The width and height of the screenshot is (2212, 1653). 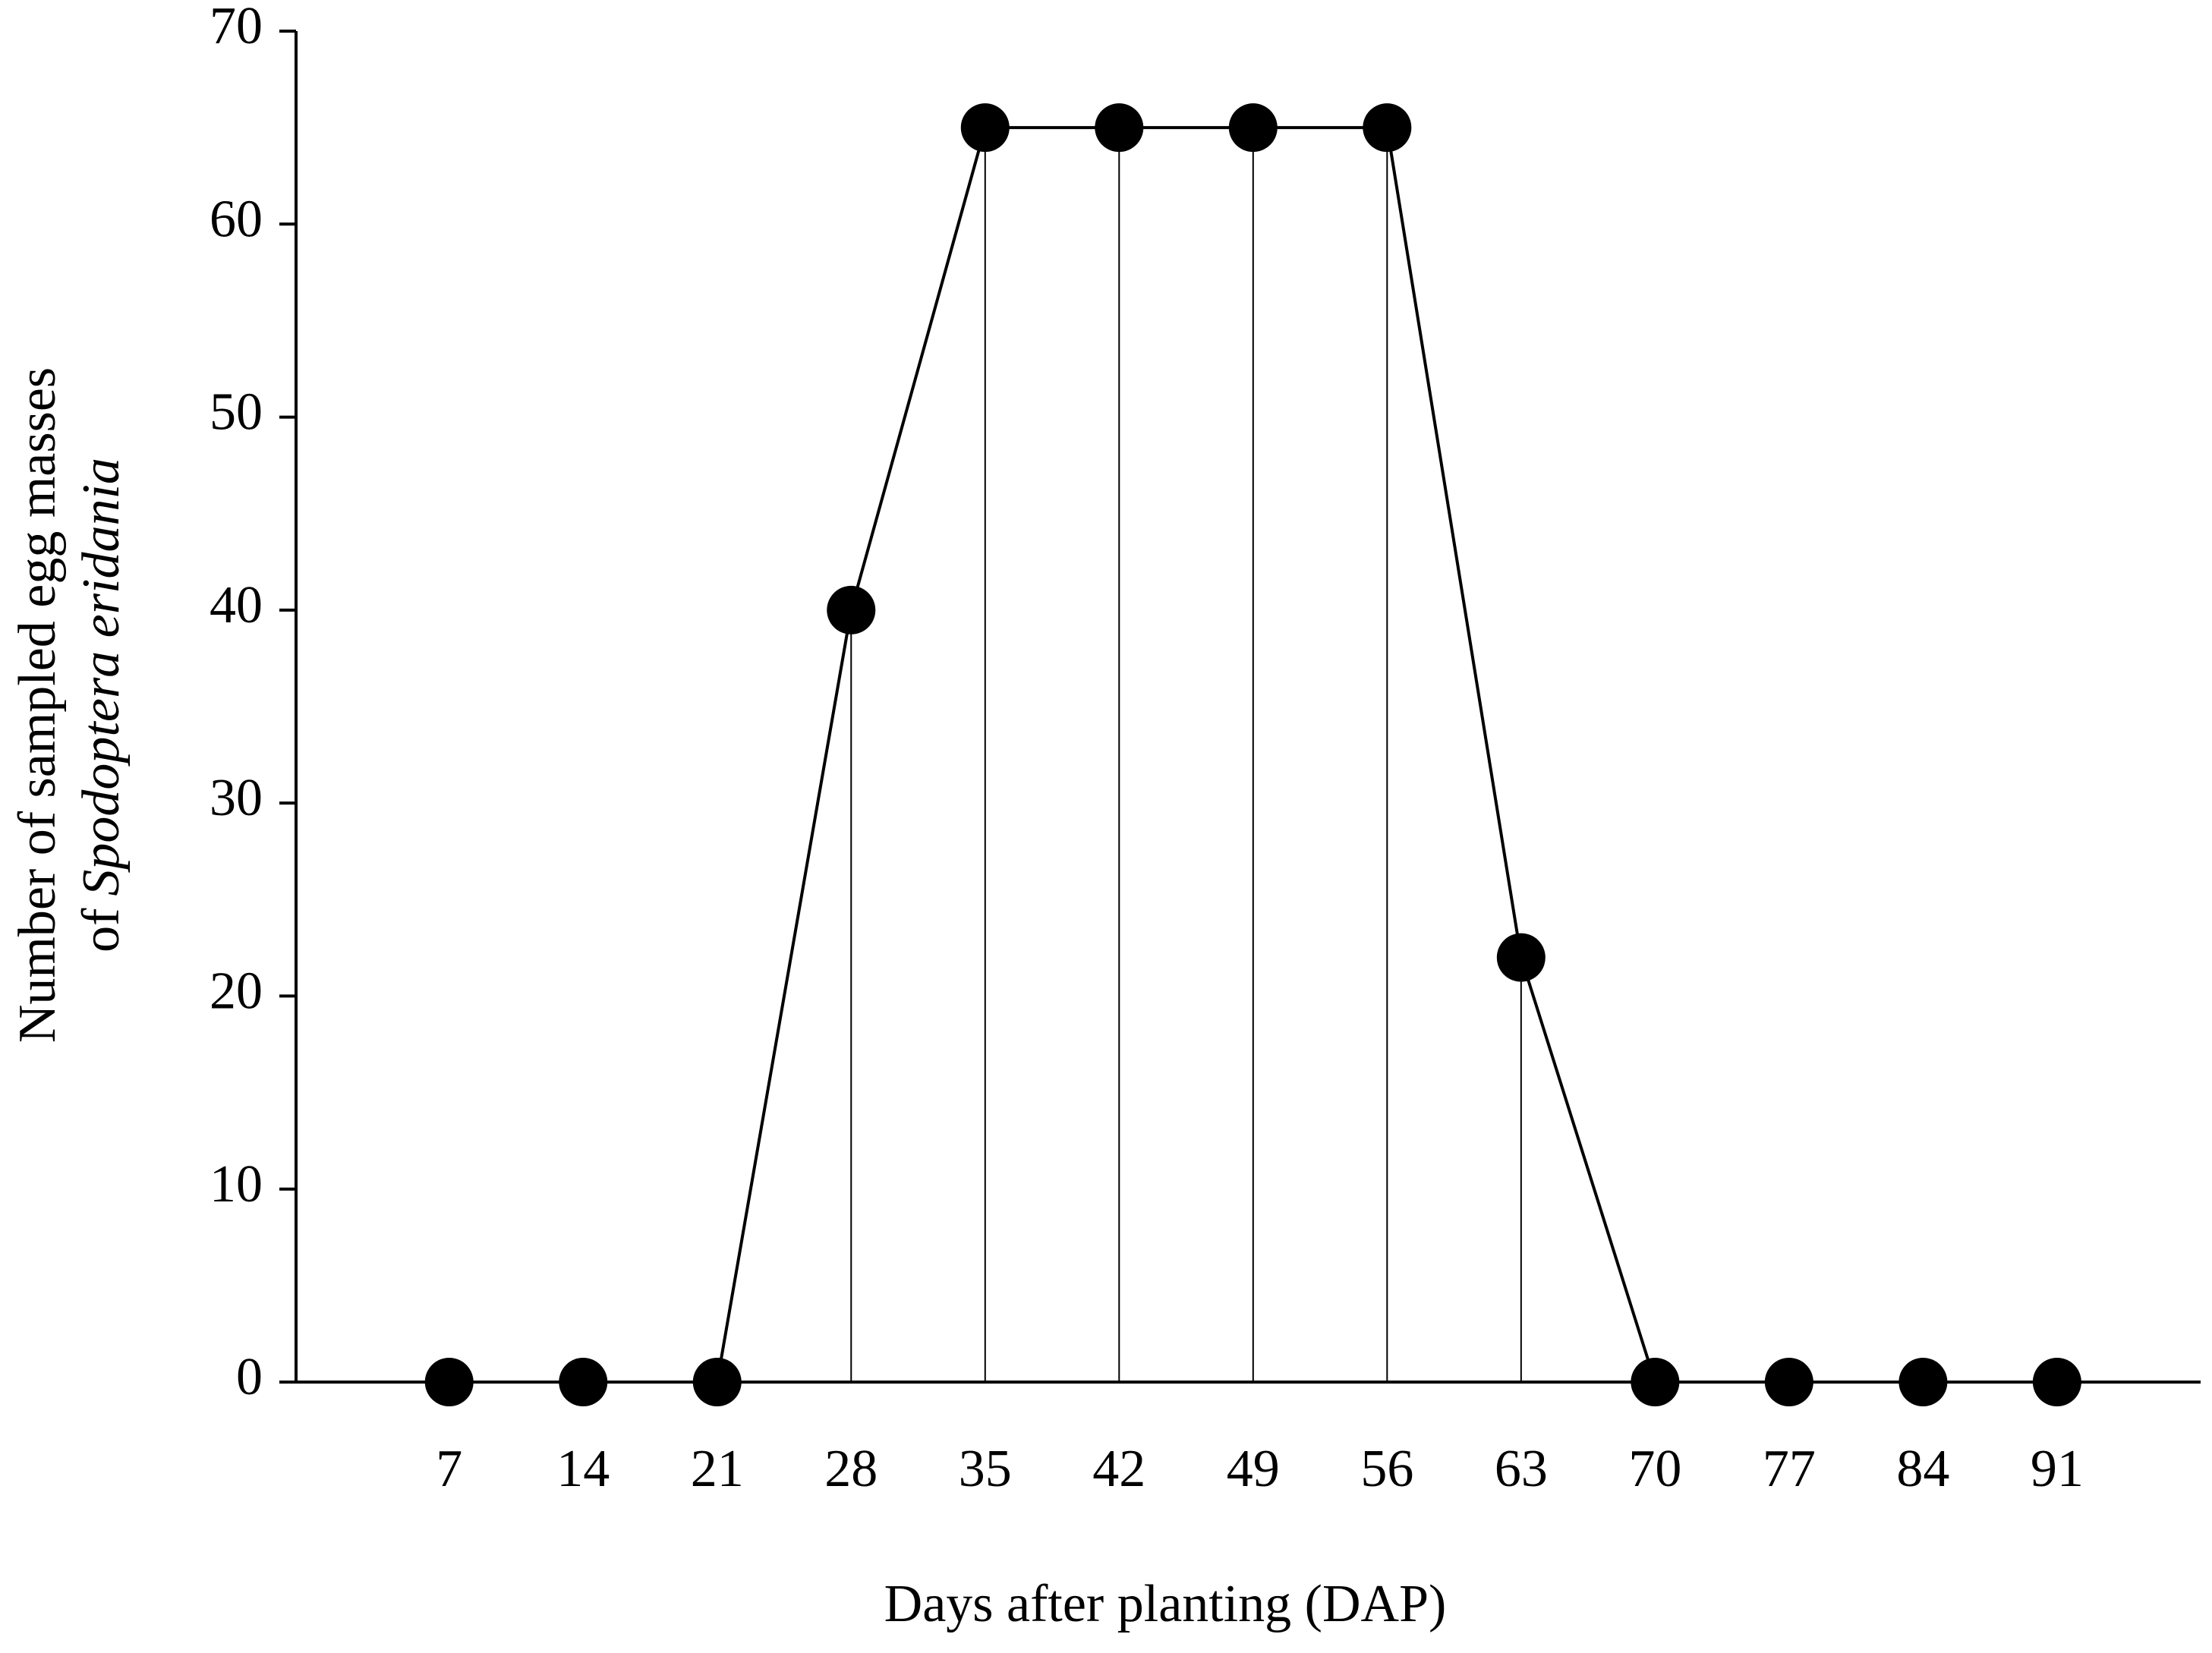 What do you see at coordinates (718, 1469) in the screenshot?
I see `x-tick-label: 21` at bounding box center [718, 1469].